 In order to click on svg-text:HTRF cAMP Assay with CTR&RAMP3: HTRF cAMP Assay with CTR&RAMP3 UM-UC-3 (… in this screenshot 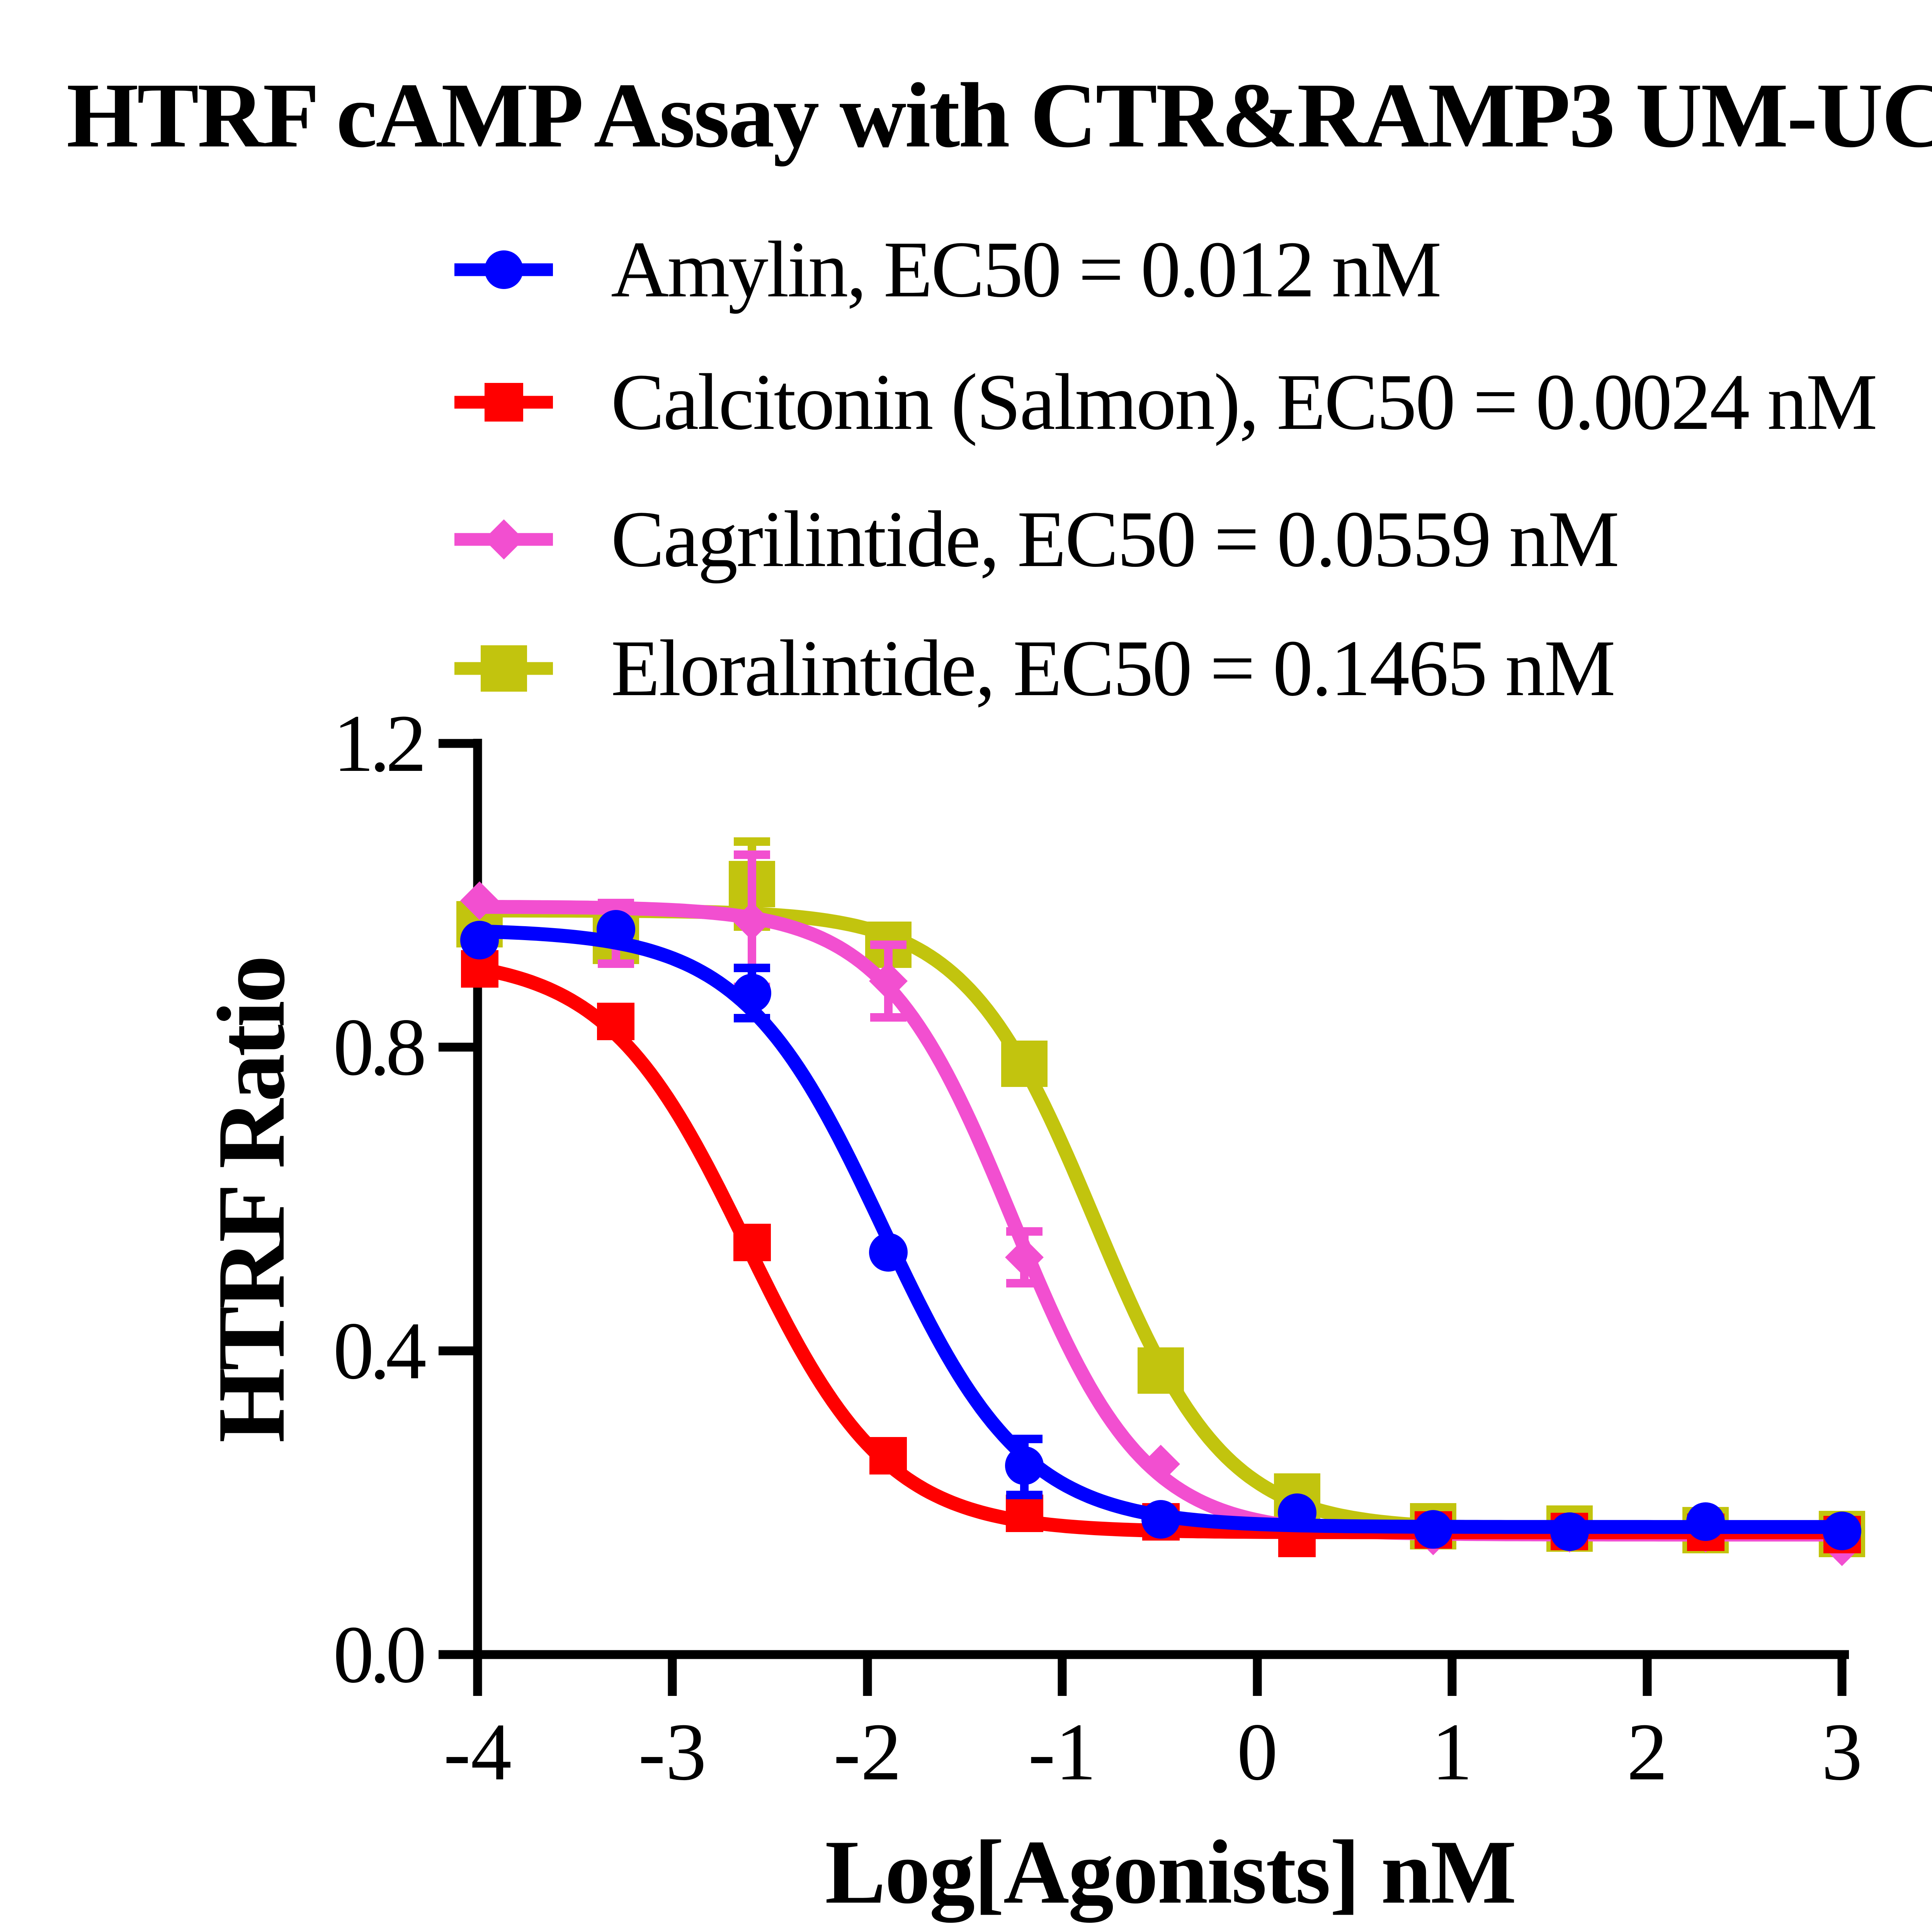, I will do `click(999, 116)`.